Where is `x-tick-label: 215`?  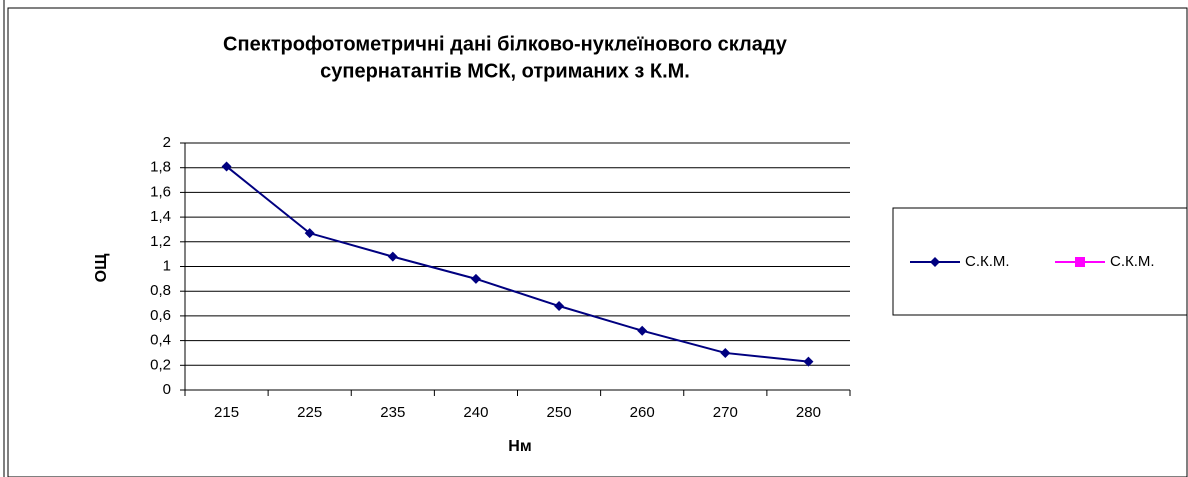
x-tick-label: 215 is located at coordinates (226, 412).